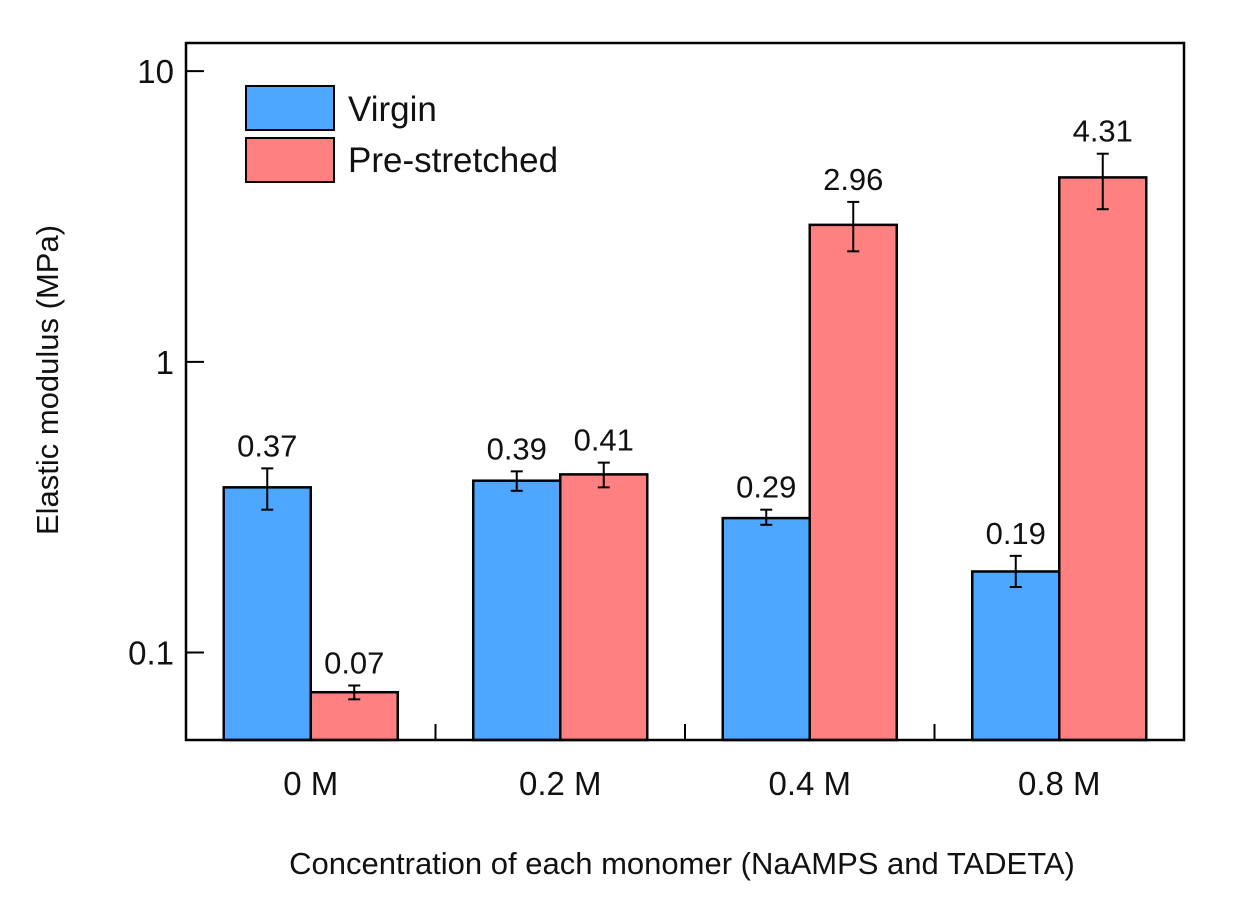 The width and height of the screenshot is (1238, 904). What do you see at coordinates (155, 71) in the screenshot?
I see `y-tick-label-10: 10` at bounding box center [155, 71].